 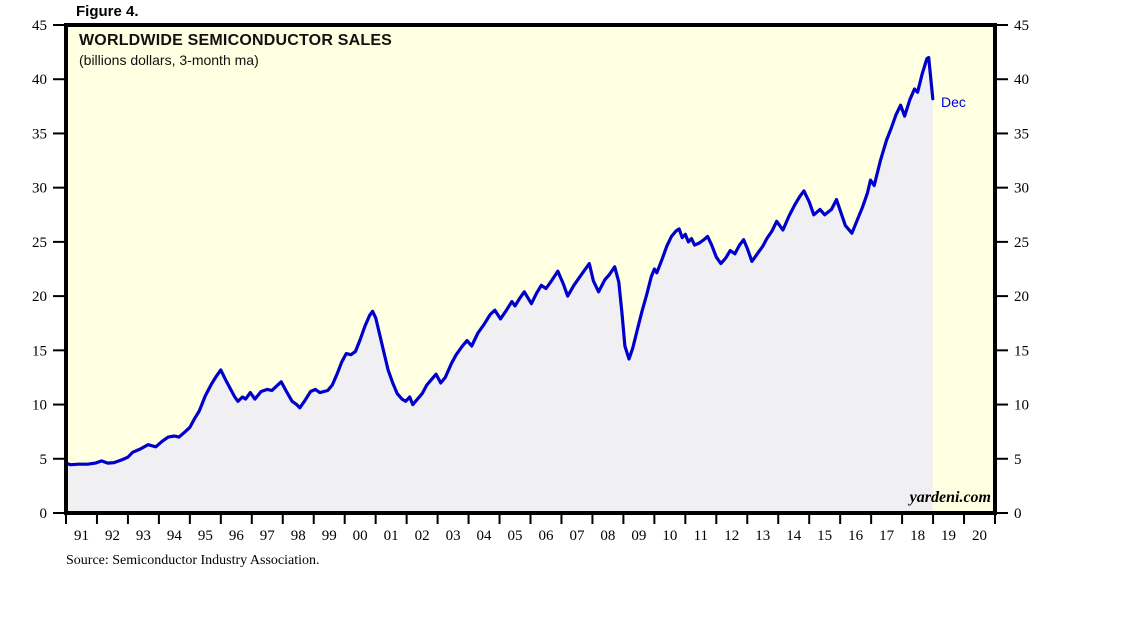 What do you see at coordinates (917, 536) in the screenshot?
I see `x-axis-label: 18` at bounding box center [917, 536].